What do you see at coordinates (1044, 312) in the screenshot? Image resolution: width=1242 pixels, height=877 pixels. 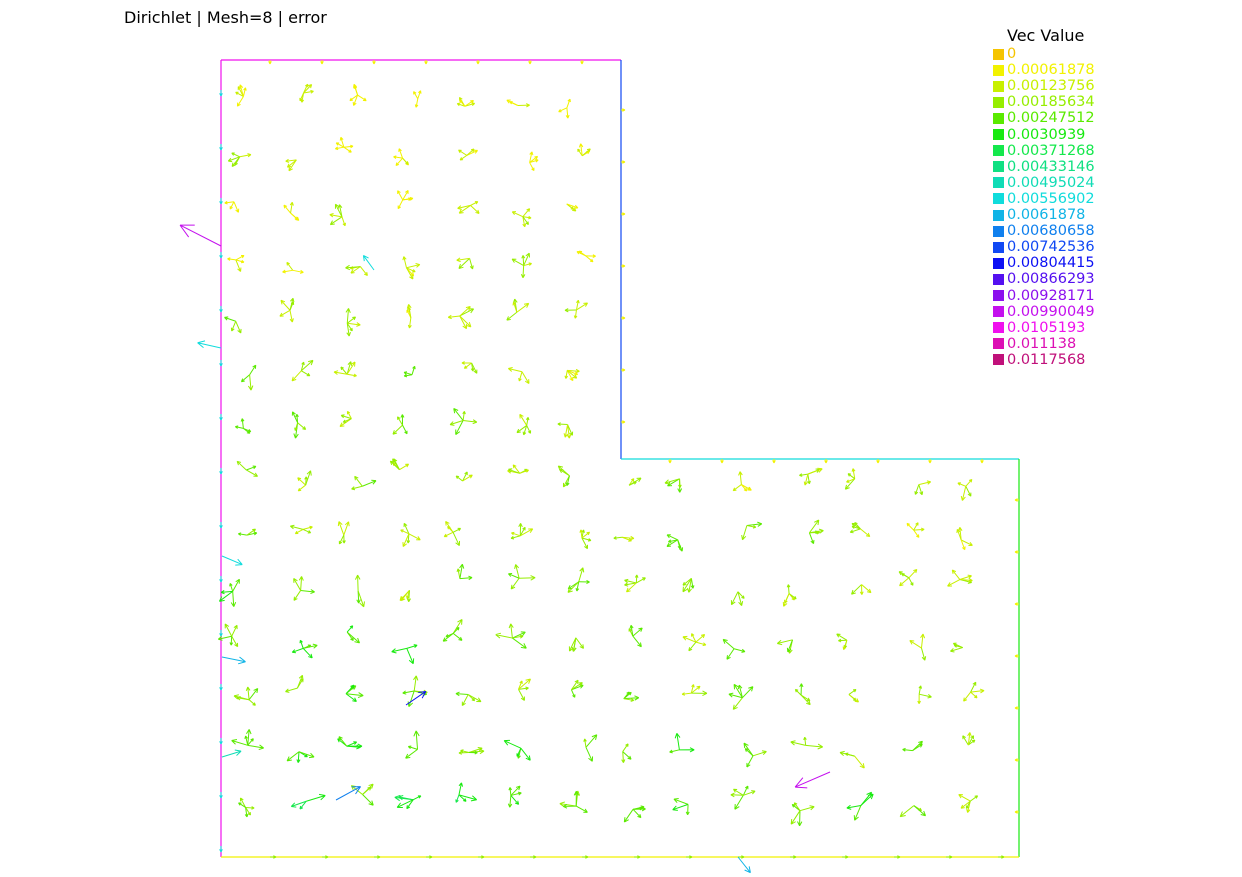 I see `legend-entry: 0.00990049` at bounding box center [1044, 312].